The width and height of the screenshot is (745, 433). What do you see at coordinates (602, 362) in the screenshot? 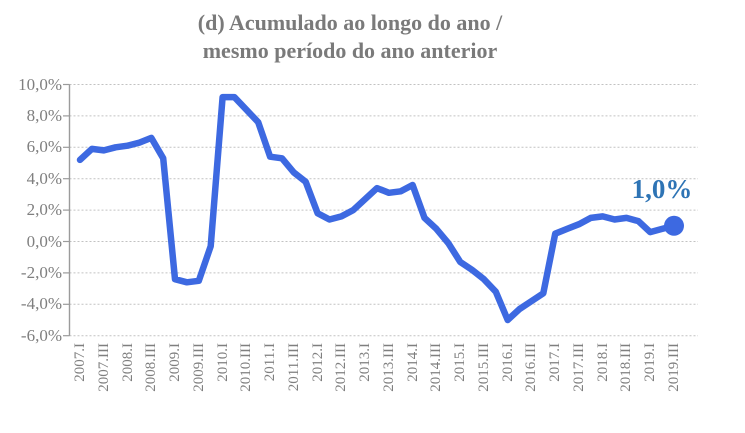
I see `x-axis-tick-label: 2018.I` at bounding box center [602, 362].